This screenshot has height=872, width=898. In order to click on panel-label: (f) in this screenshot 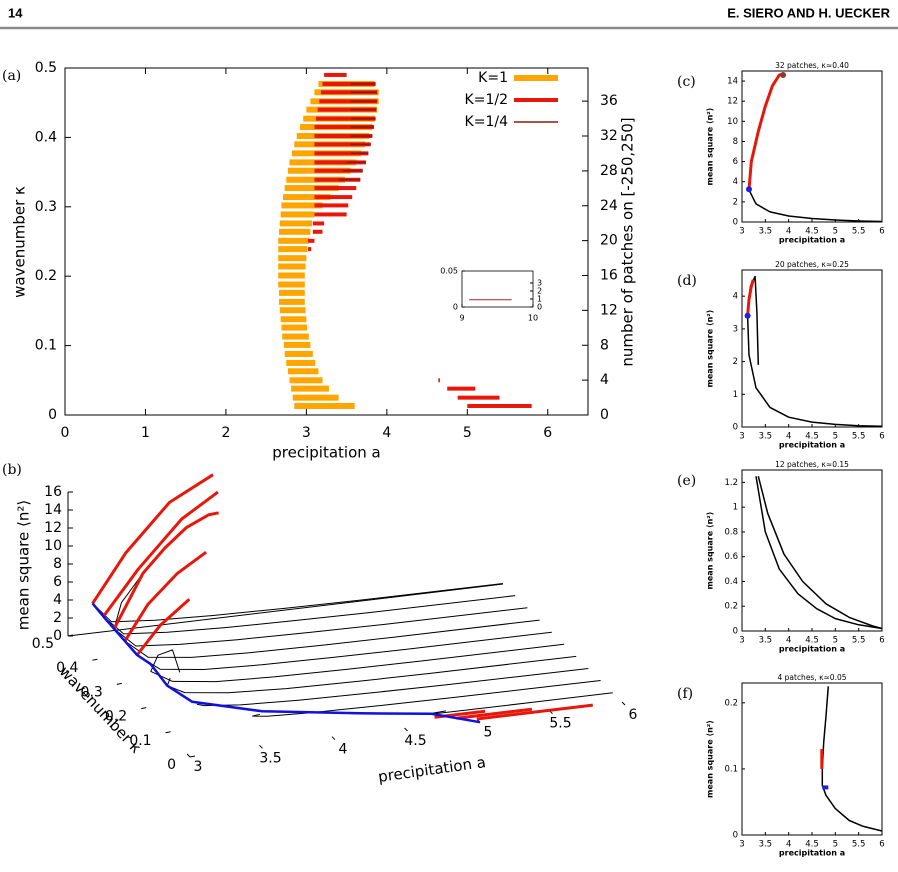, I will do `click(685, 694)`.